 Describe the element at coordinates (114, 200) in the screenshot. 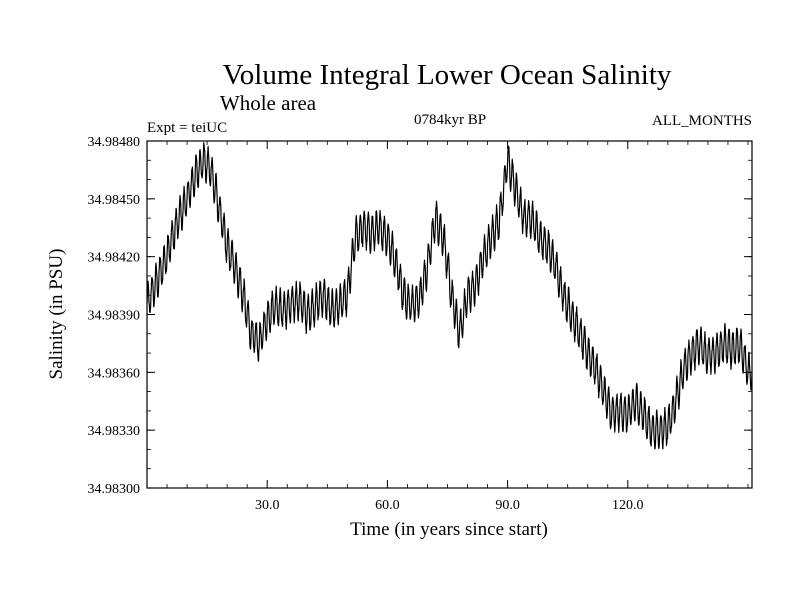

I see `y-tick-label: 34.98450` at that location.